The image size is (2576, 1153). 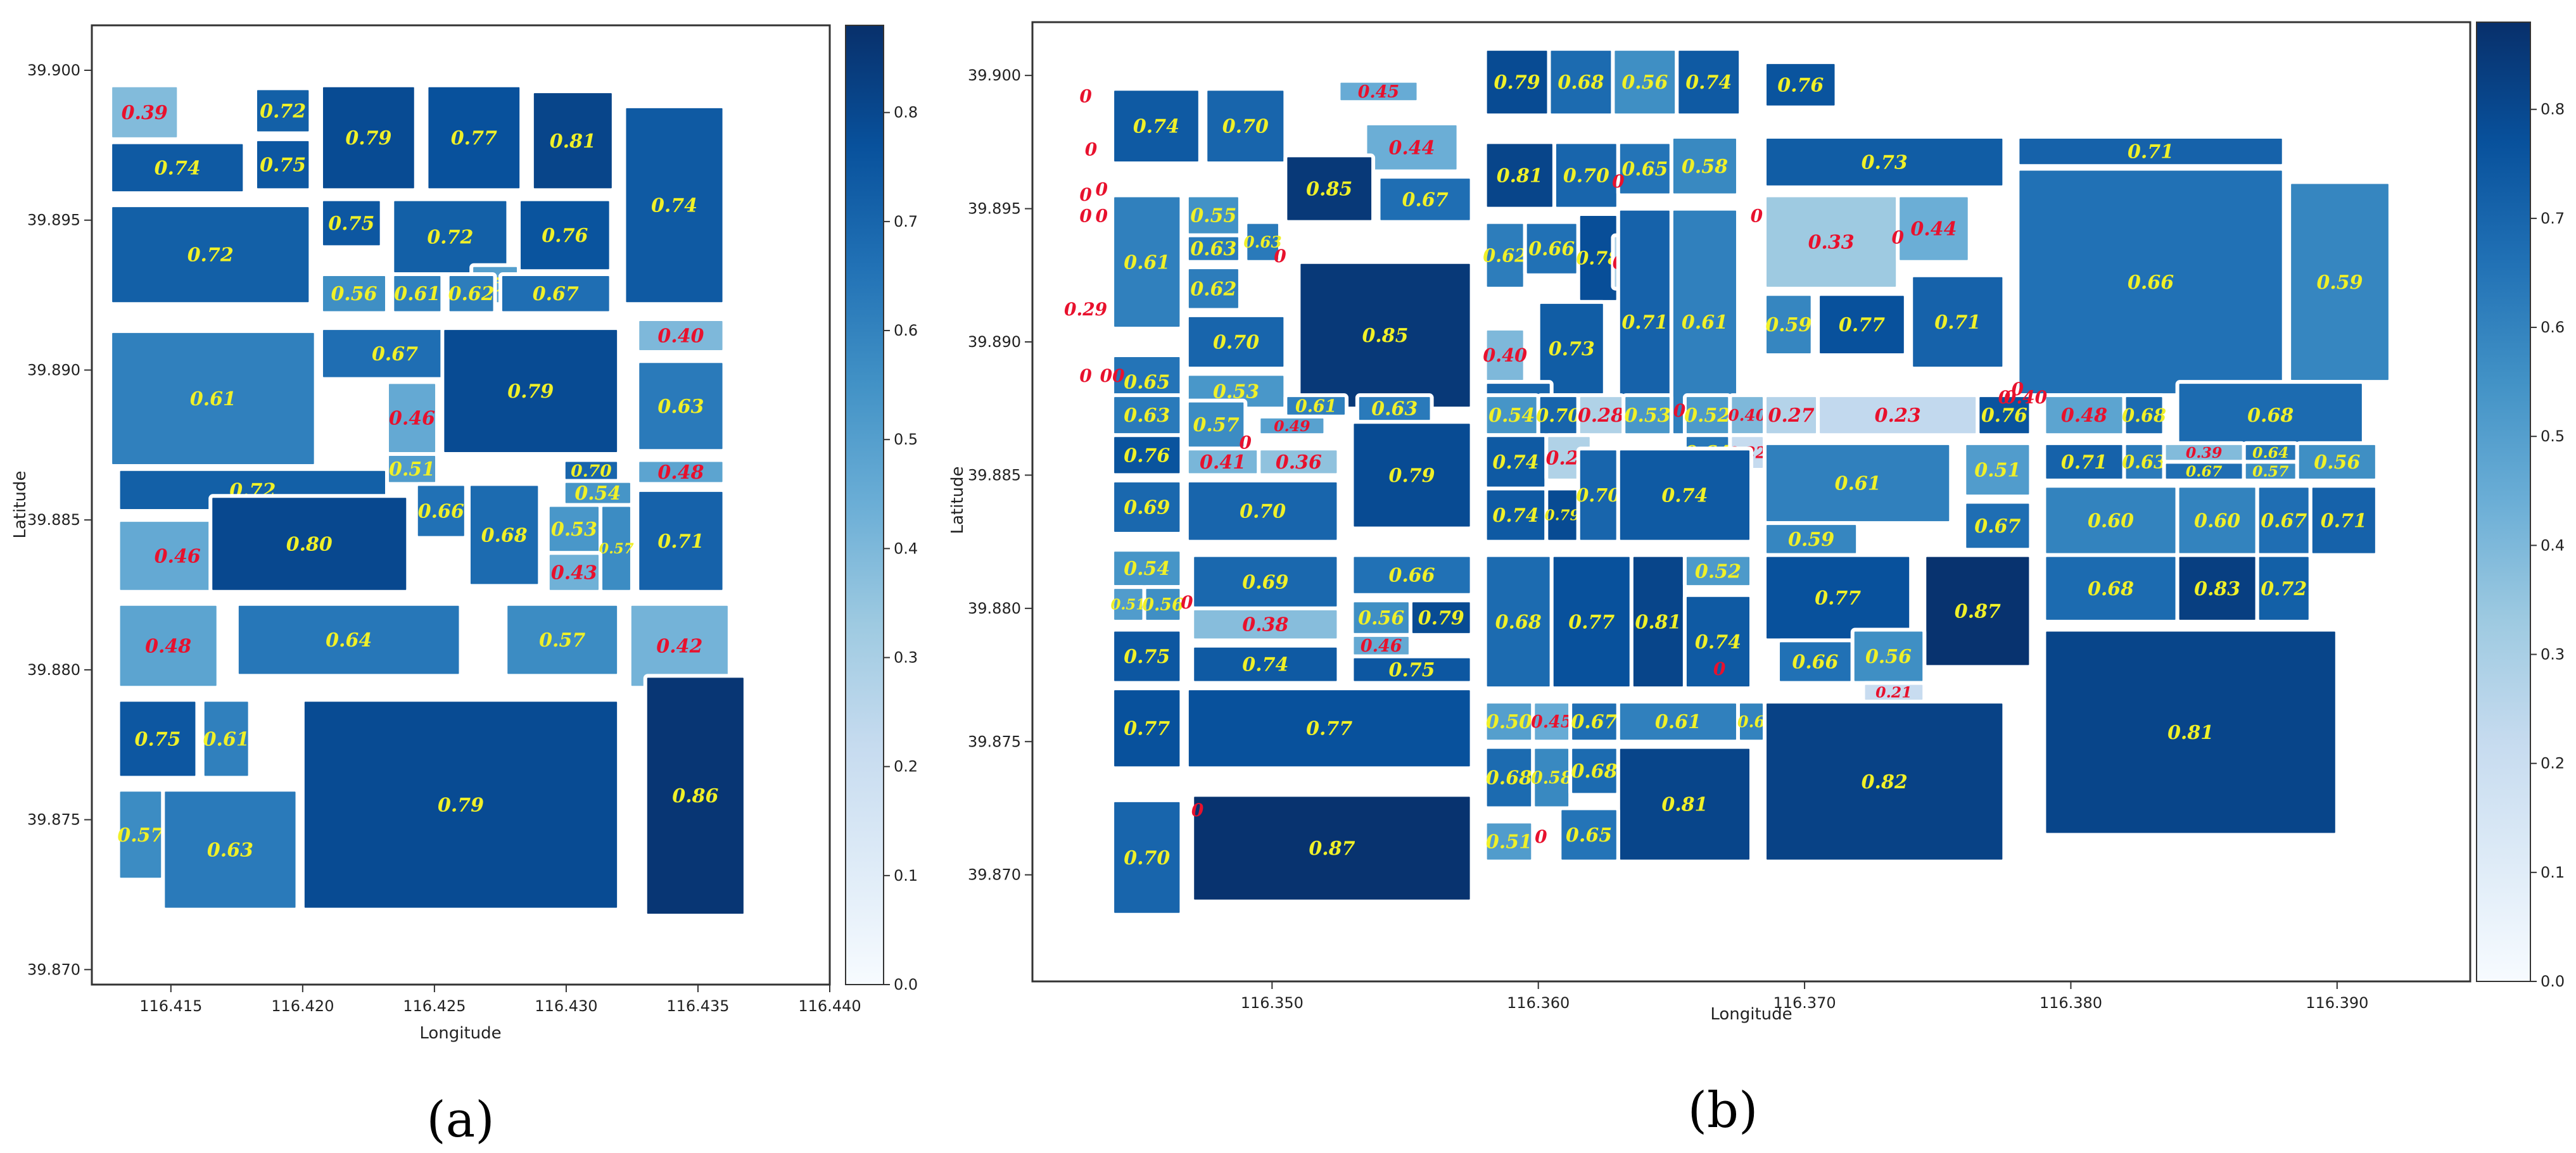 I want to click on y-tick-label-b-3: 39.885, so click(x=994, y=475).